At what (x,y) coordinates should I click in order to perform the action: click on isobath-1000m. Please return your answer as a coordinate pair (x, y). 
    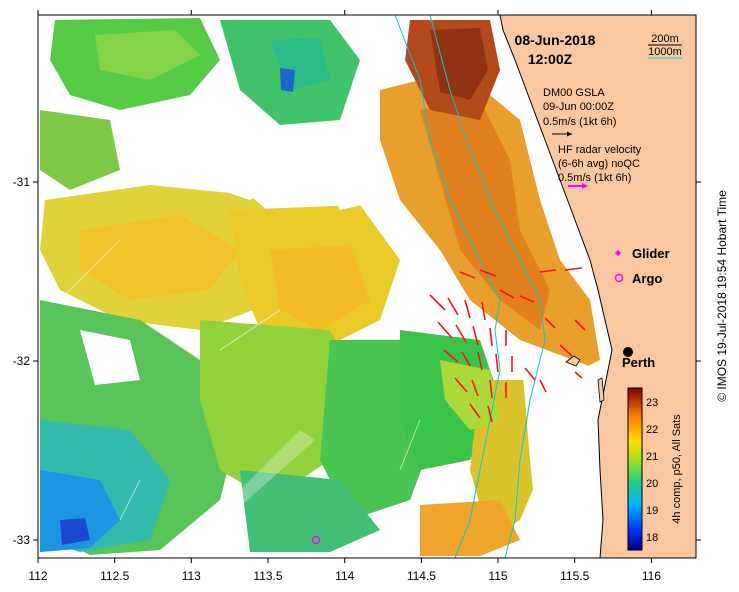
    Looking at the image, I should click on (447, 286).